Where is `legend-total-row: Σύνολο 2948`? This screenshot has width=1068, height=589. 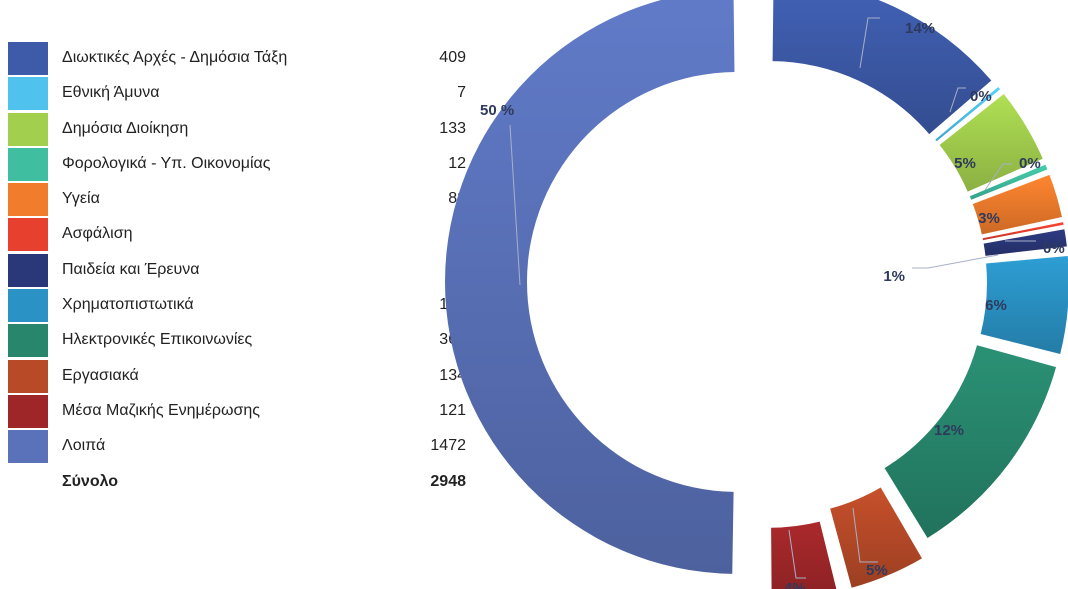
legend-total-row: Σύνολο 2948 is located at coordinates (243, 481).